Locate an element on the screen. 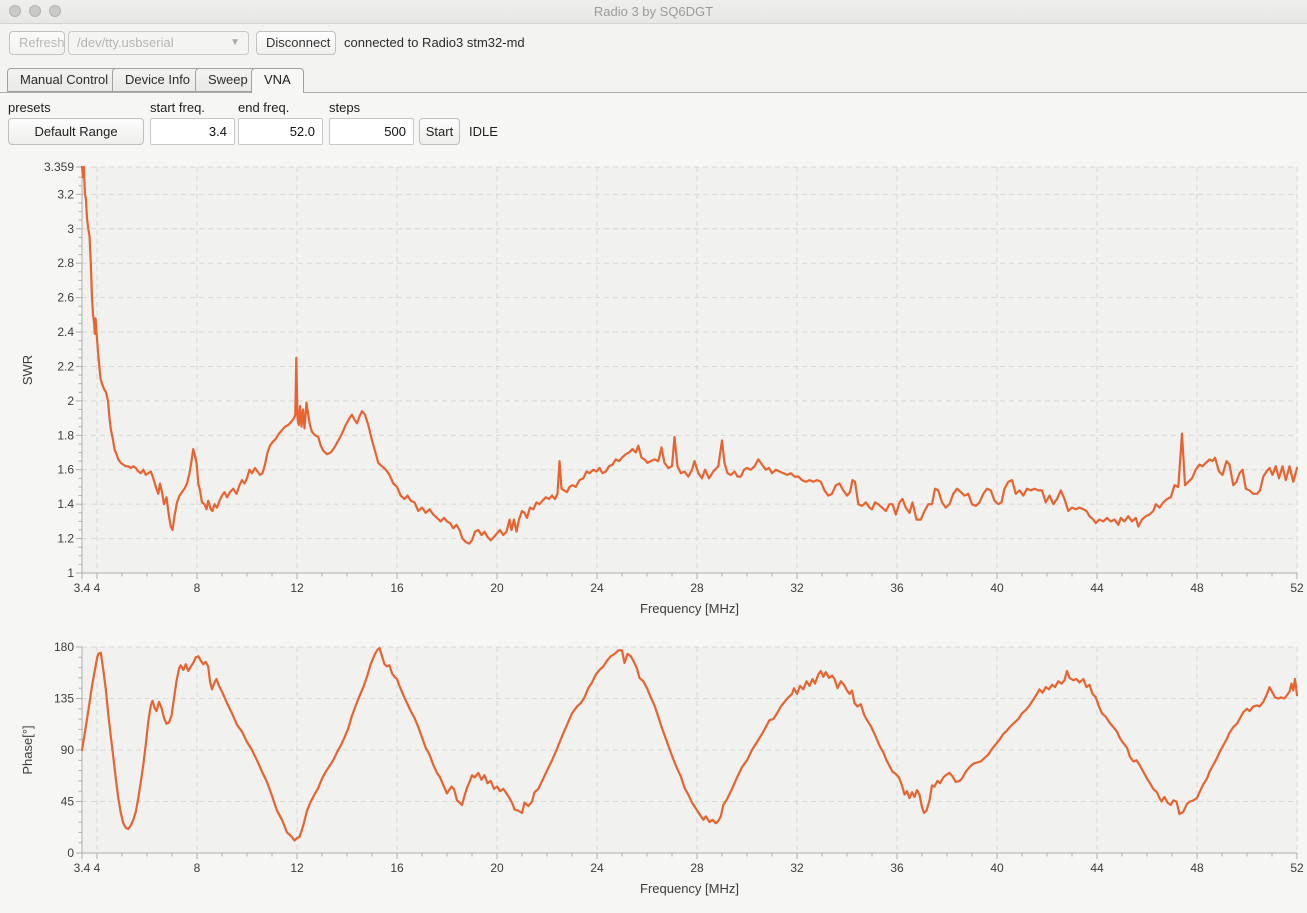 This screenshot has height=913, width=1307. zoom-window-icon is located at coordinates (55, 11).